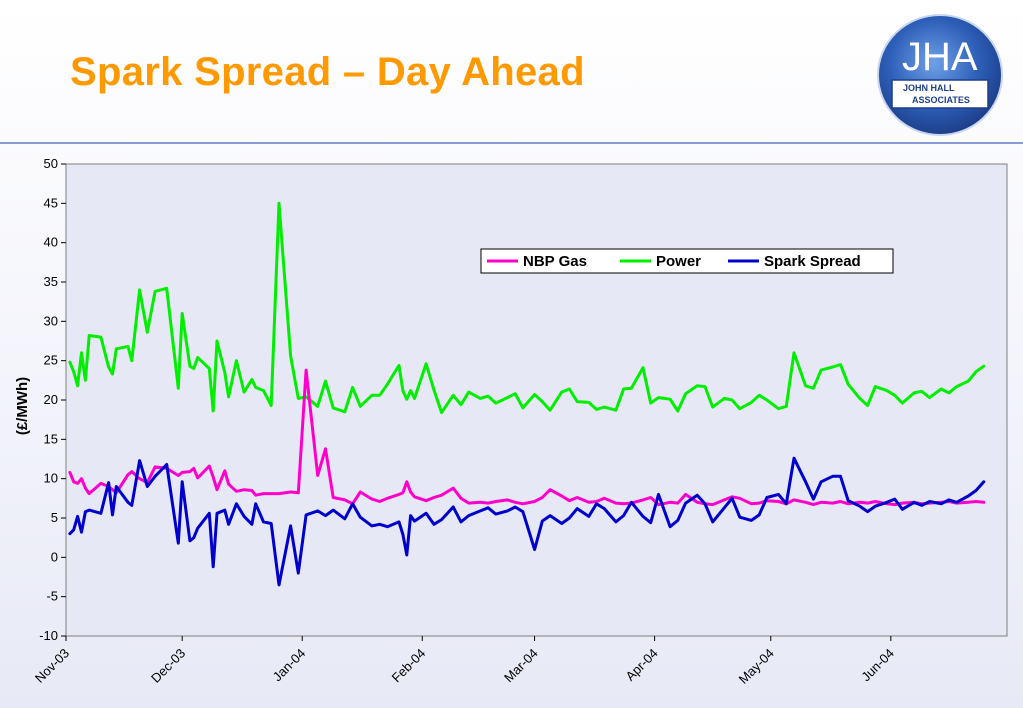 Image resolution: width=1023 pixels, height=708 pixels. What do you see at coordinates (52, 596) in the screenshot?
I see `y-tick-label: -5` at bounding box center [52, 596].